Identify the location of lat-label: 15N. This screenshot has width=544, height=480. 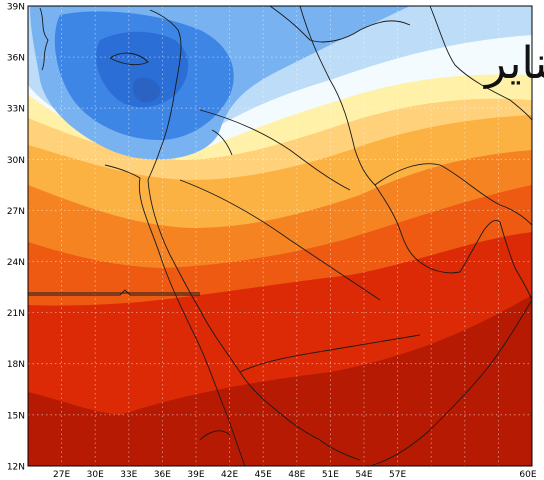
(16, 416).